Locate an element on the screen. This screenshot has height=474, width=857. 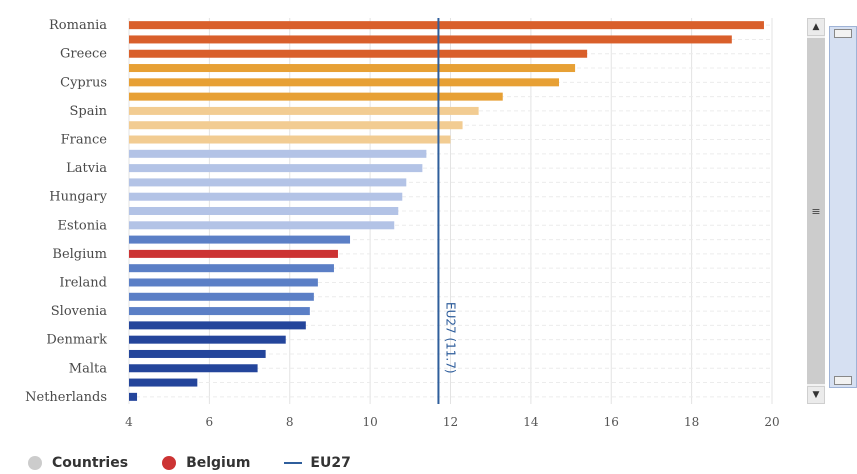
legend-item-countries: Countries is located at coordinates (78, 463).